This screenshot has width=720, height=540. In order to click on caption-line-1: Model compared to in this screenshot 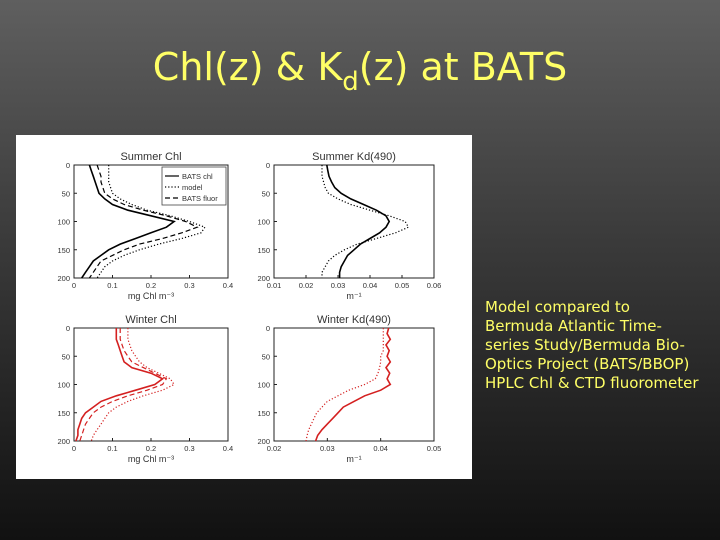, I will do `click(557, 307)`.